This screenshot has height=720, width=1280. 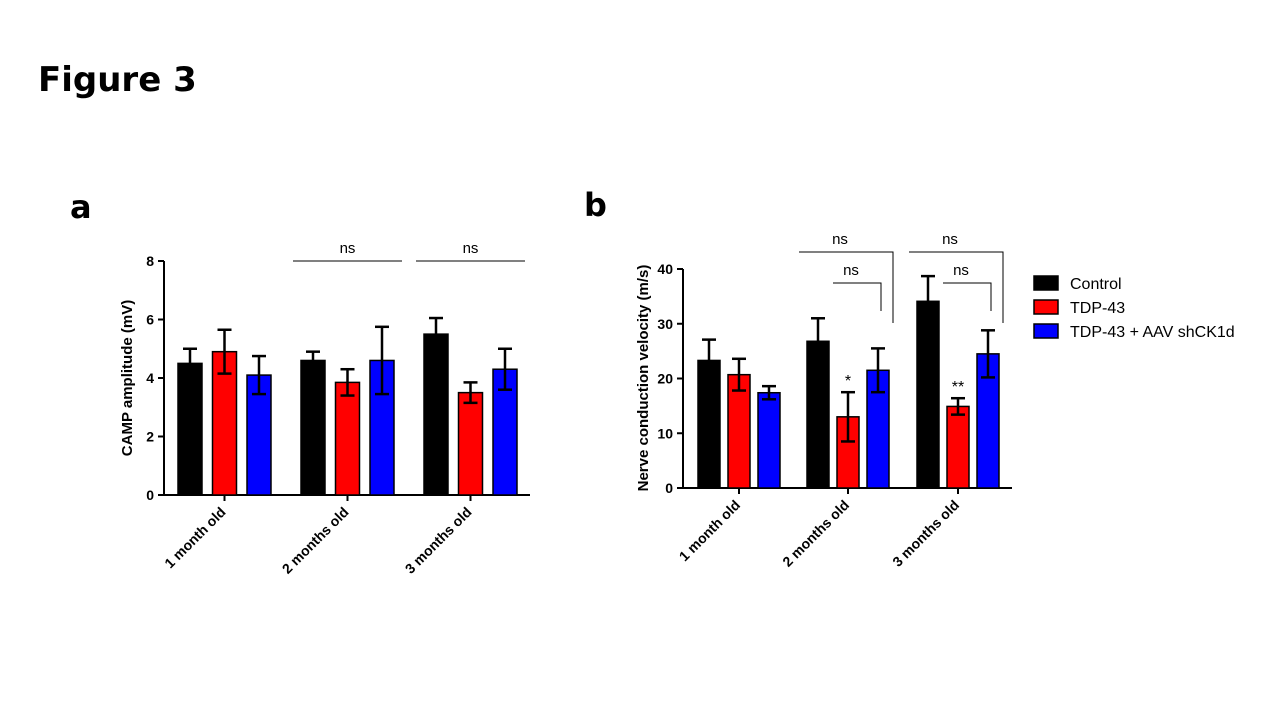 What do you see at coordinates (150, 437) in the screenshot?
I see `y-tick-label: 2` at bounding box center [150, 437].